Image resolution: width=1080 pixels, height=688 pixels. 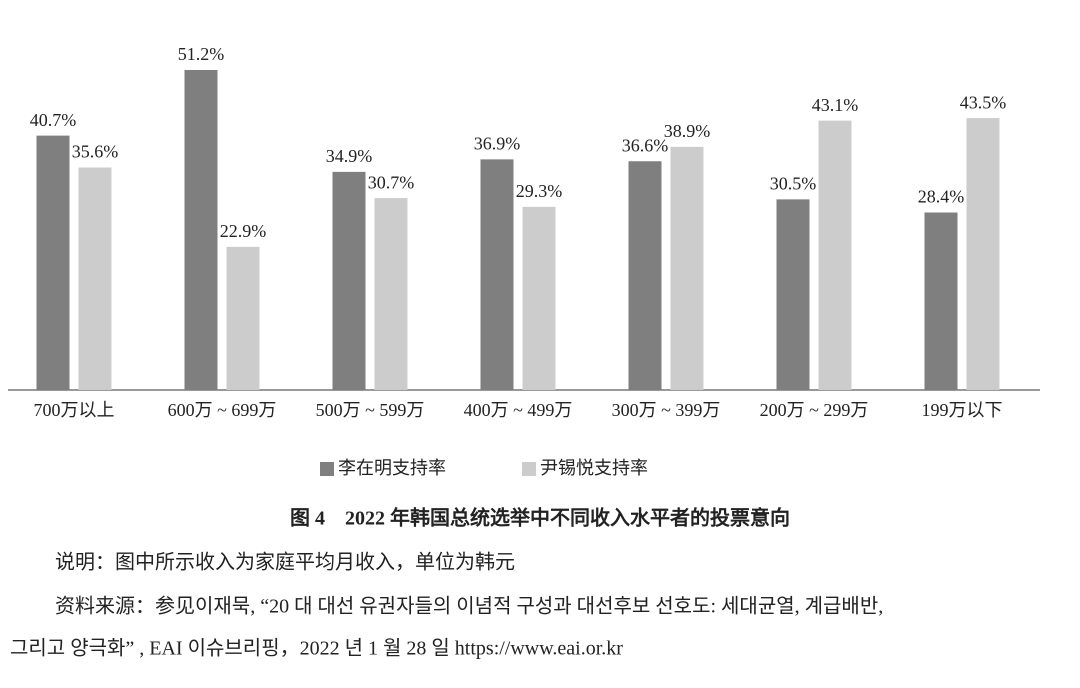 I want to click on value-label: 43.5%, so click(x=983, y=102).